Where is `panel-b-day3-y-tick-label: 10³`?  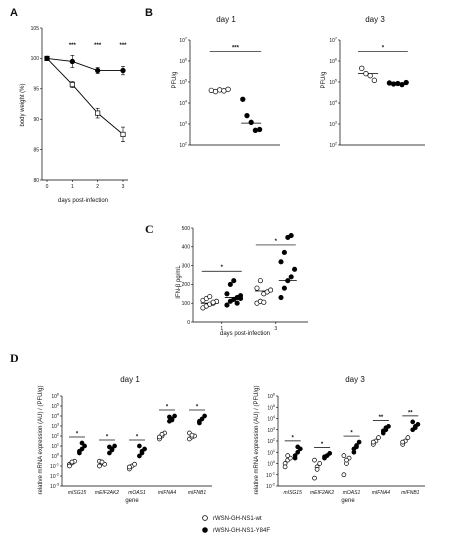
panel-b-day3-y-tick-label: 10³ is located at coordinates (333, 125).